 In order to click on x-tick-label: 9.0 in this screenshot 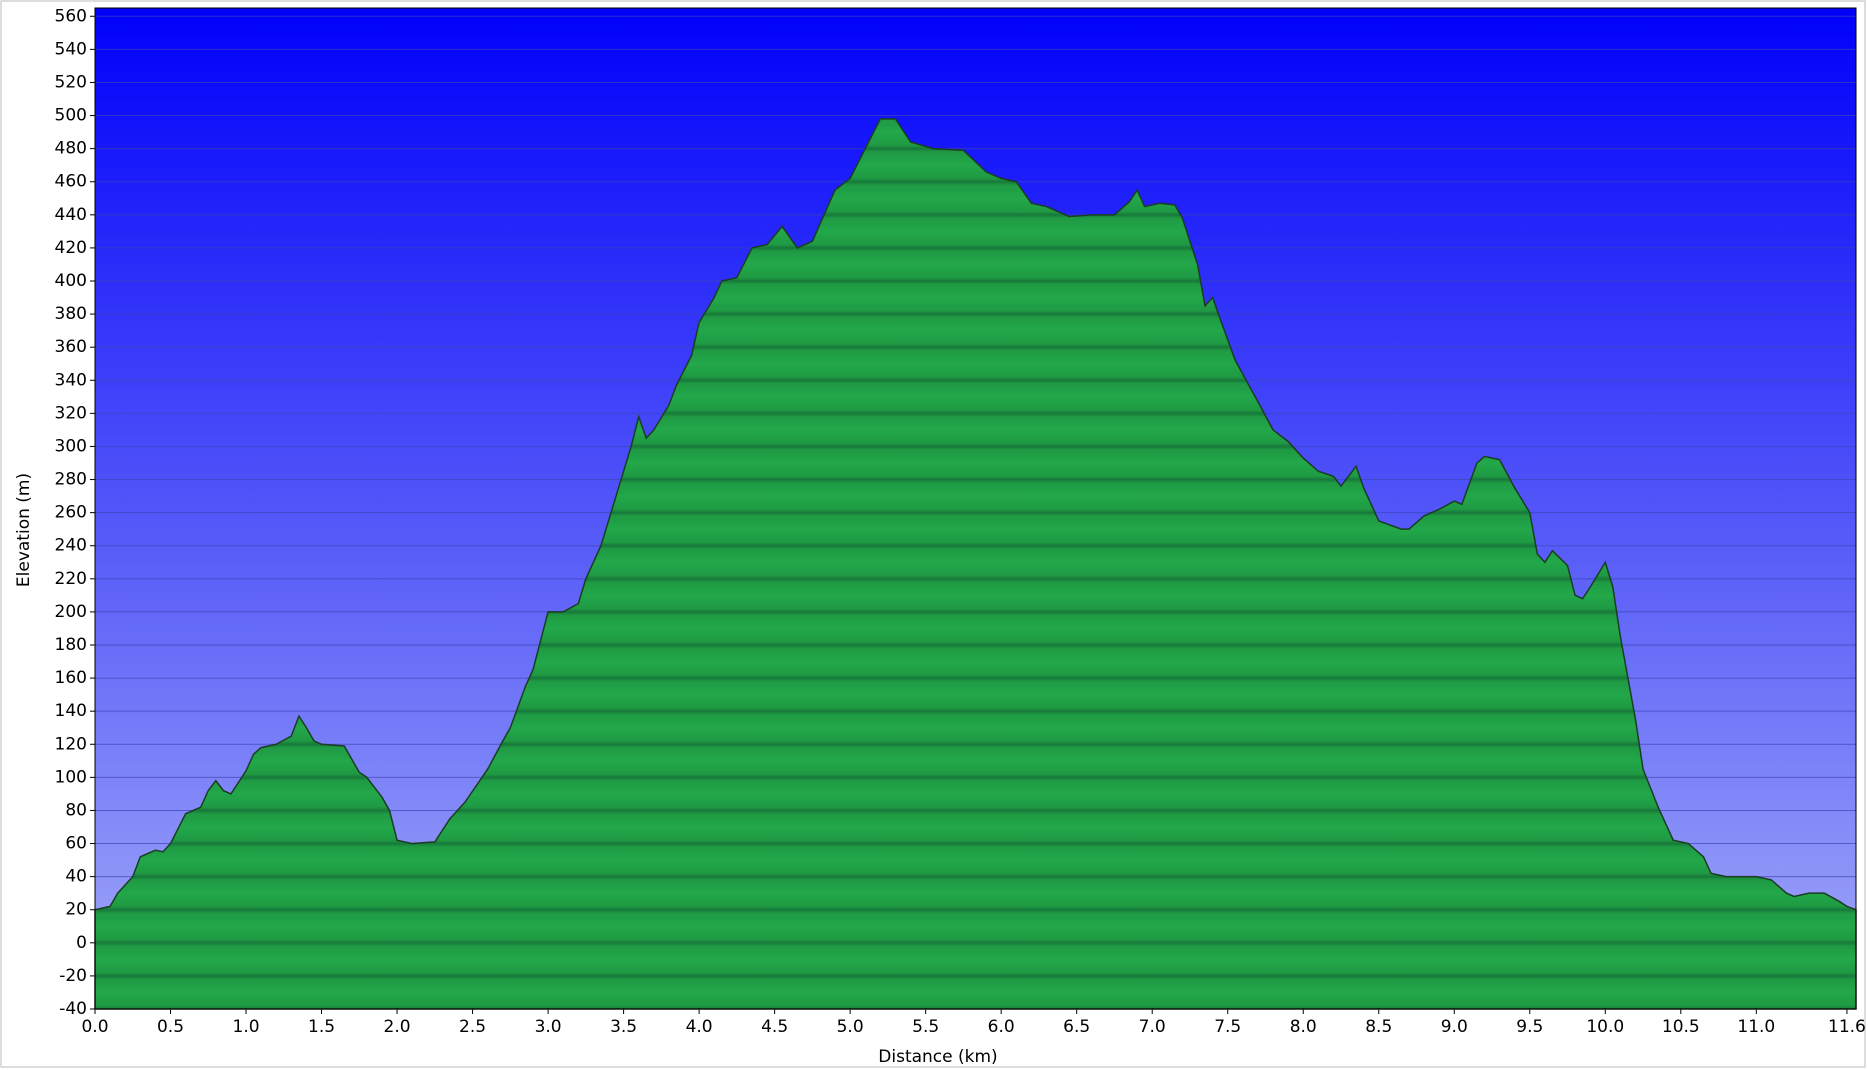, I will do `click(1454, 1027)`.